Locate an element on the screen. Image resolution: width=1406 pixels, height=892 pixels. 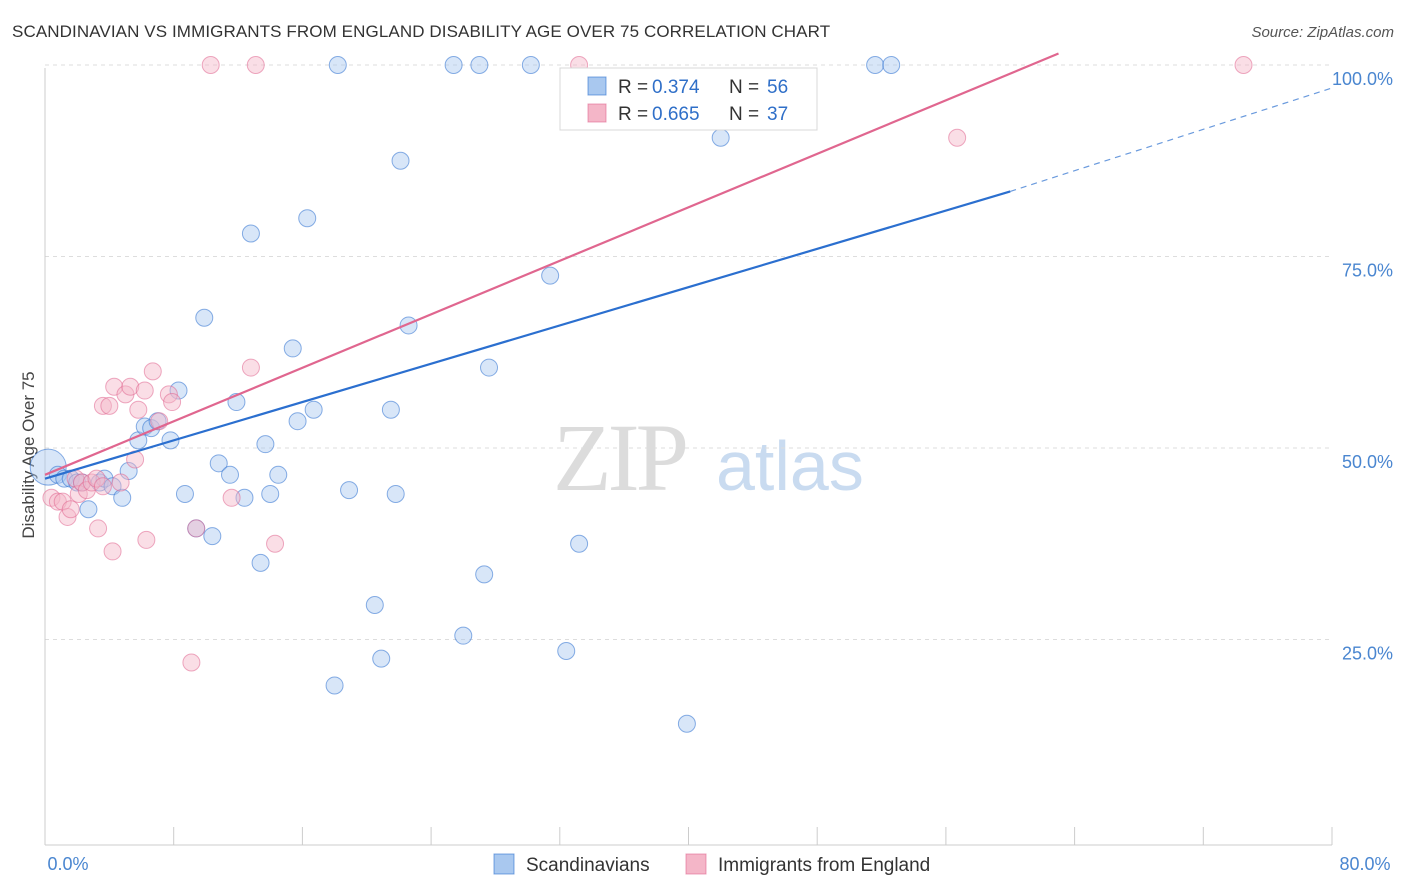
y-tick-label: 100.0% is located at coordinates (1362, 79).